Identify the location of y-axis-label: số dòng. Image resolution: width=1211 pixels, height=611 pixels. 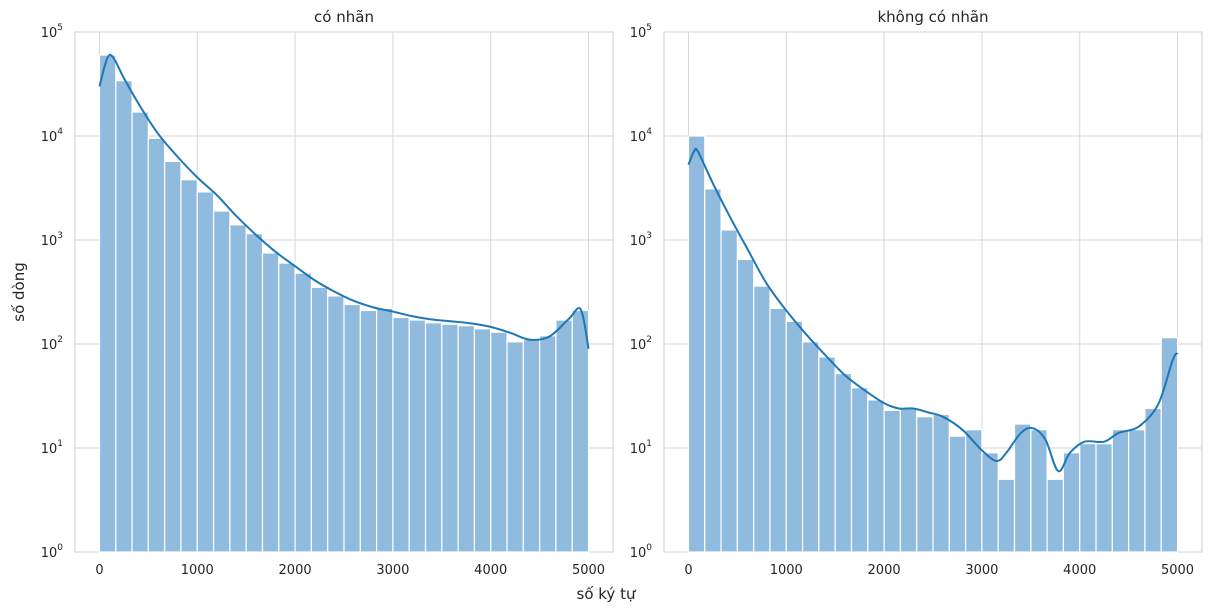
(19, 292).